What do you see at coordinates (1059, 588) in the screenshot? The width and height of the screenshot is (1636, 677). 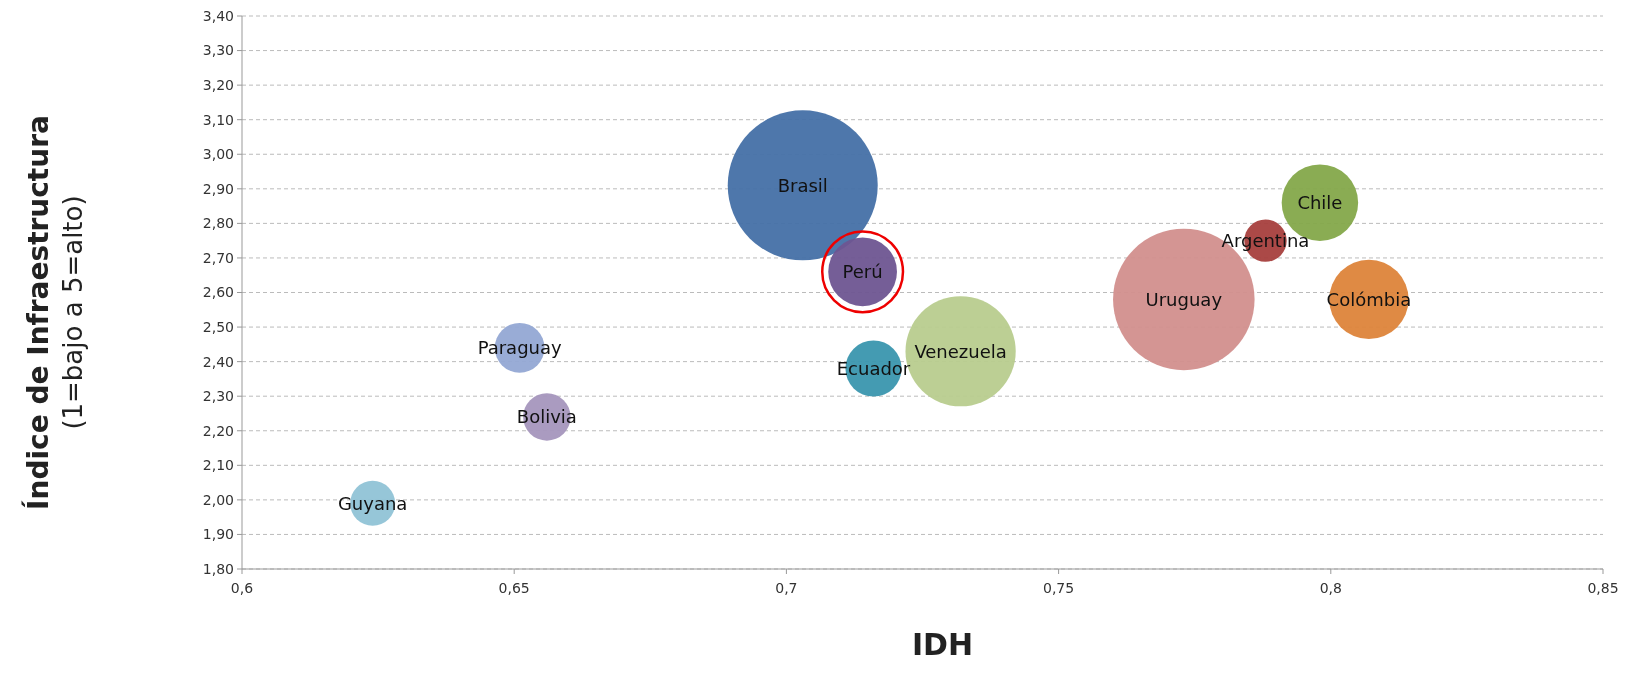 I see `x-tick-label: 0,75` at bounding box center [1059, 588].